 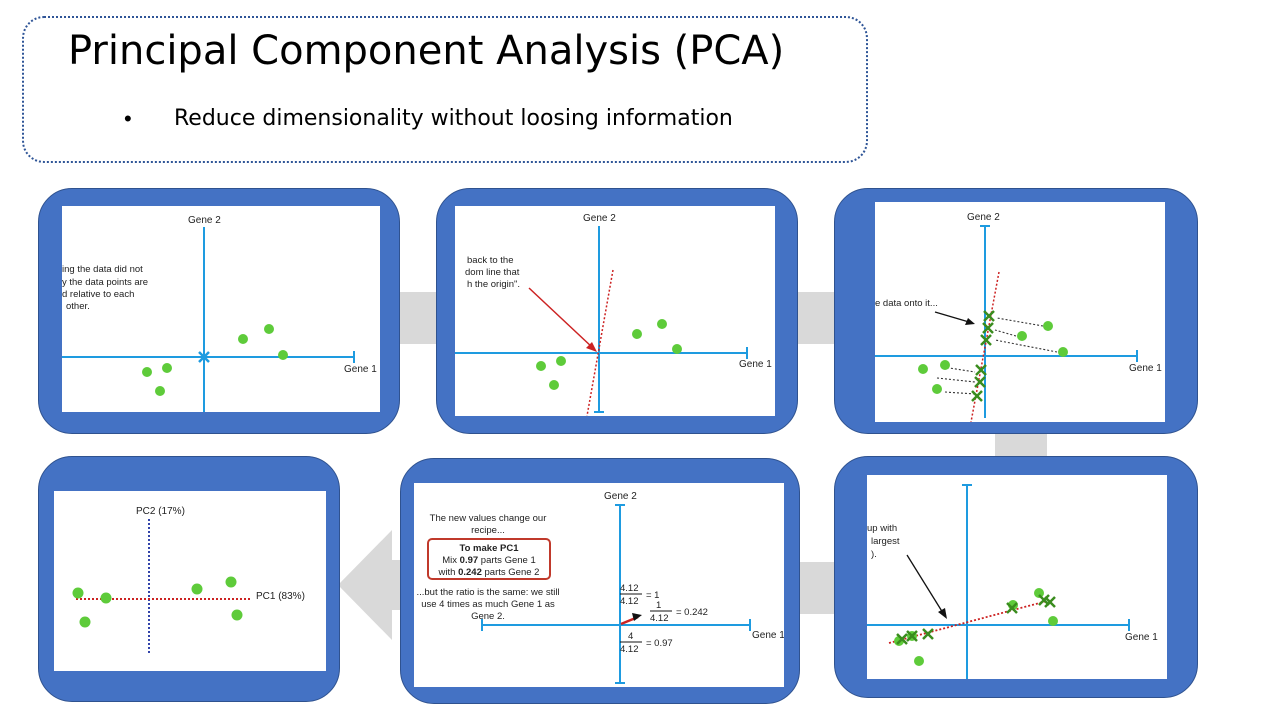 I want to click on origin-x-icon, so click(x=204, y=357).